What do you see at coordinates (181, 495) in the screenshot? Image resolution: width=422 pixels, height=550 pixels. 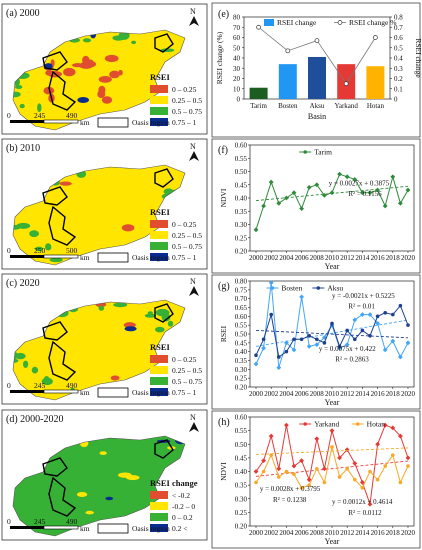 I see `legend-label: < -0.2` at bounding box center [181, 495].